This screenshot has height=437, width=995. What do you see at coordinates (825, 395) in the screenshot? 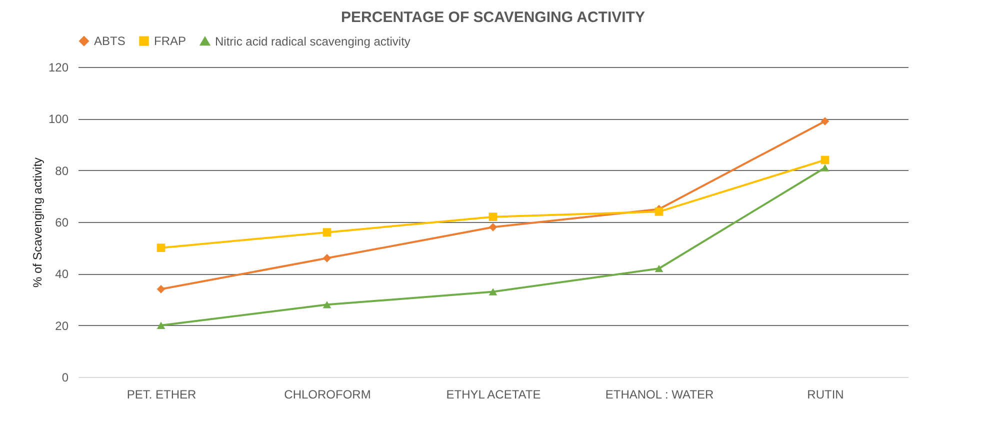
I see `x-tick-label: RUTIN` at bounding box center [825, 395].